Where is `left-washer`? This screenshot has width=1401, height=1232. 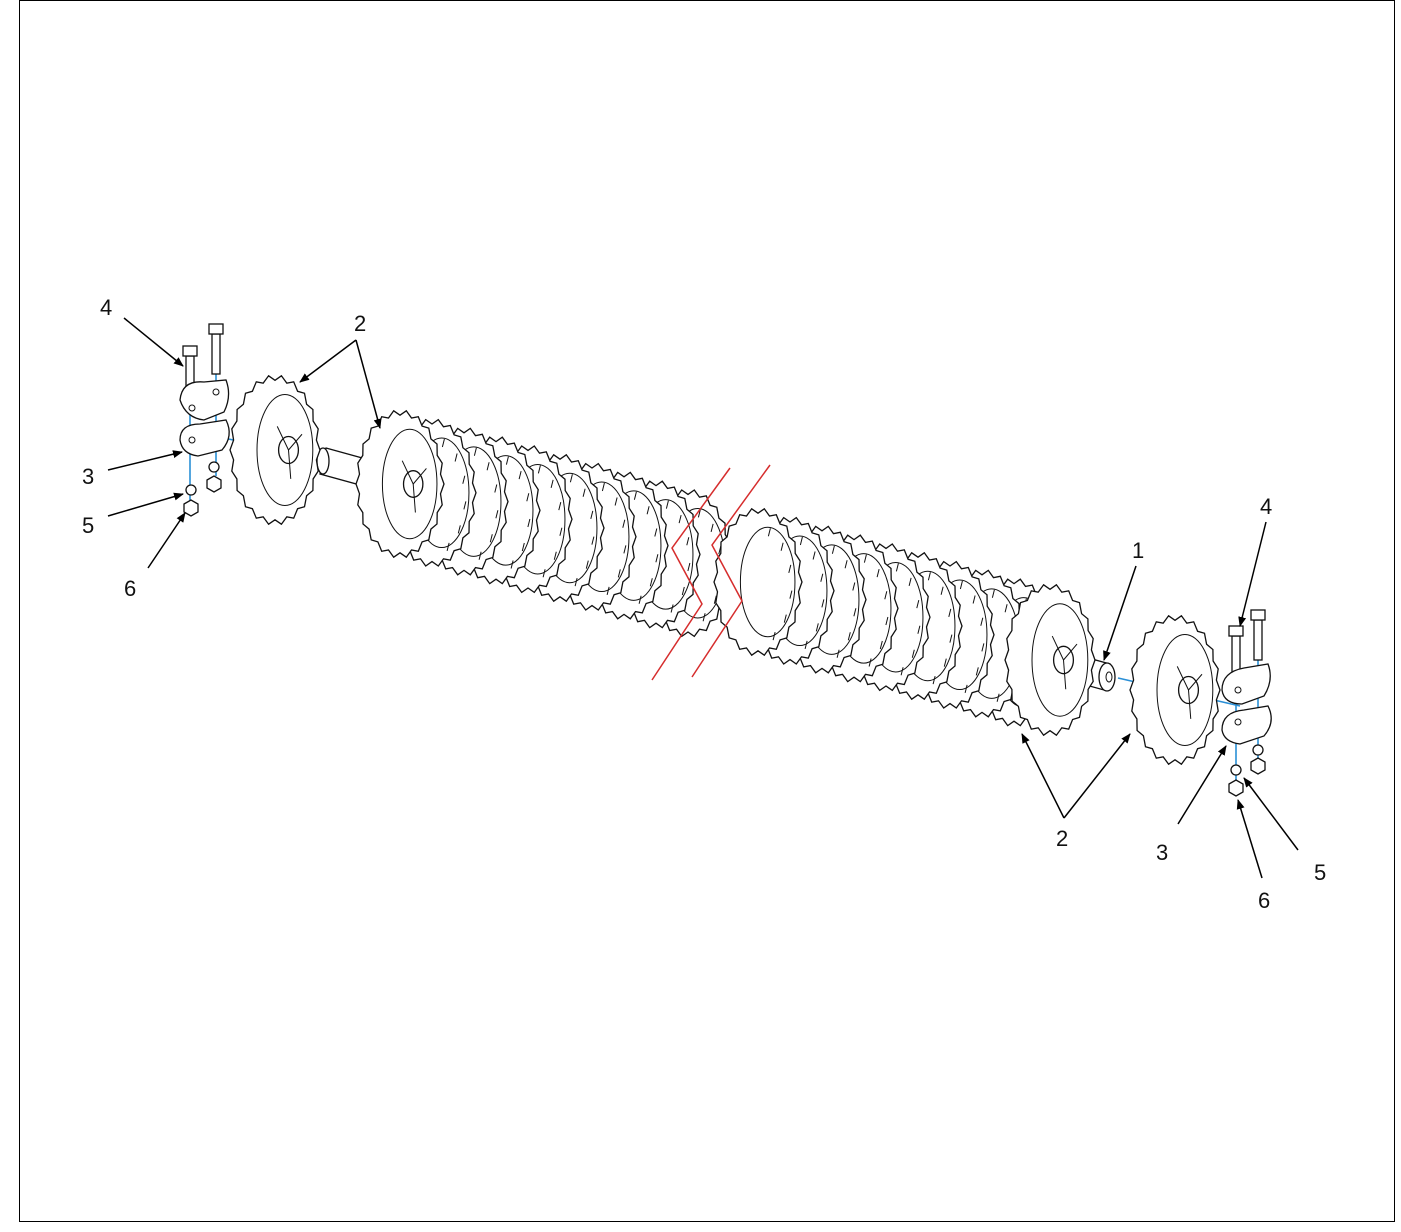
left-washer is located at coordinates (191, 490).